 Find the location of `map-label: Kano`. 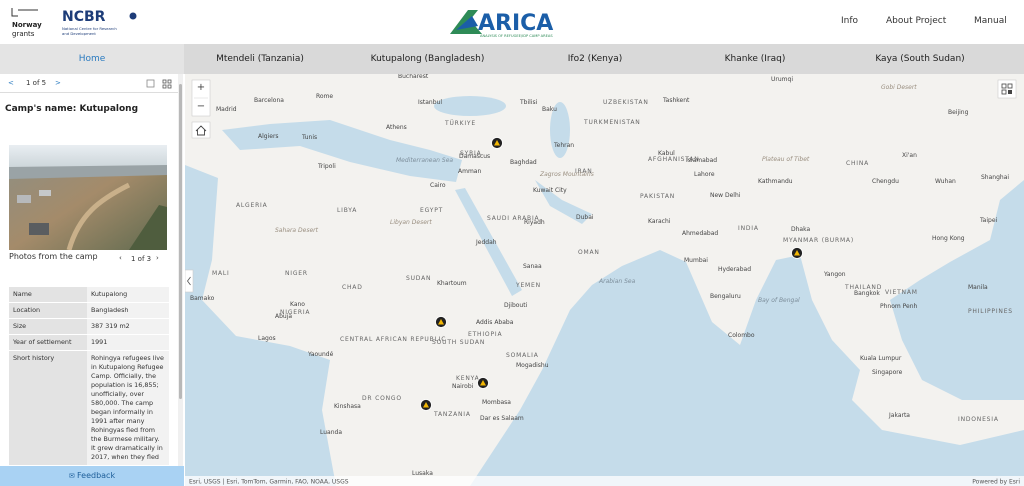

map-label: Kano is located at coordinates (297, 304).